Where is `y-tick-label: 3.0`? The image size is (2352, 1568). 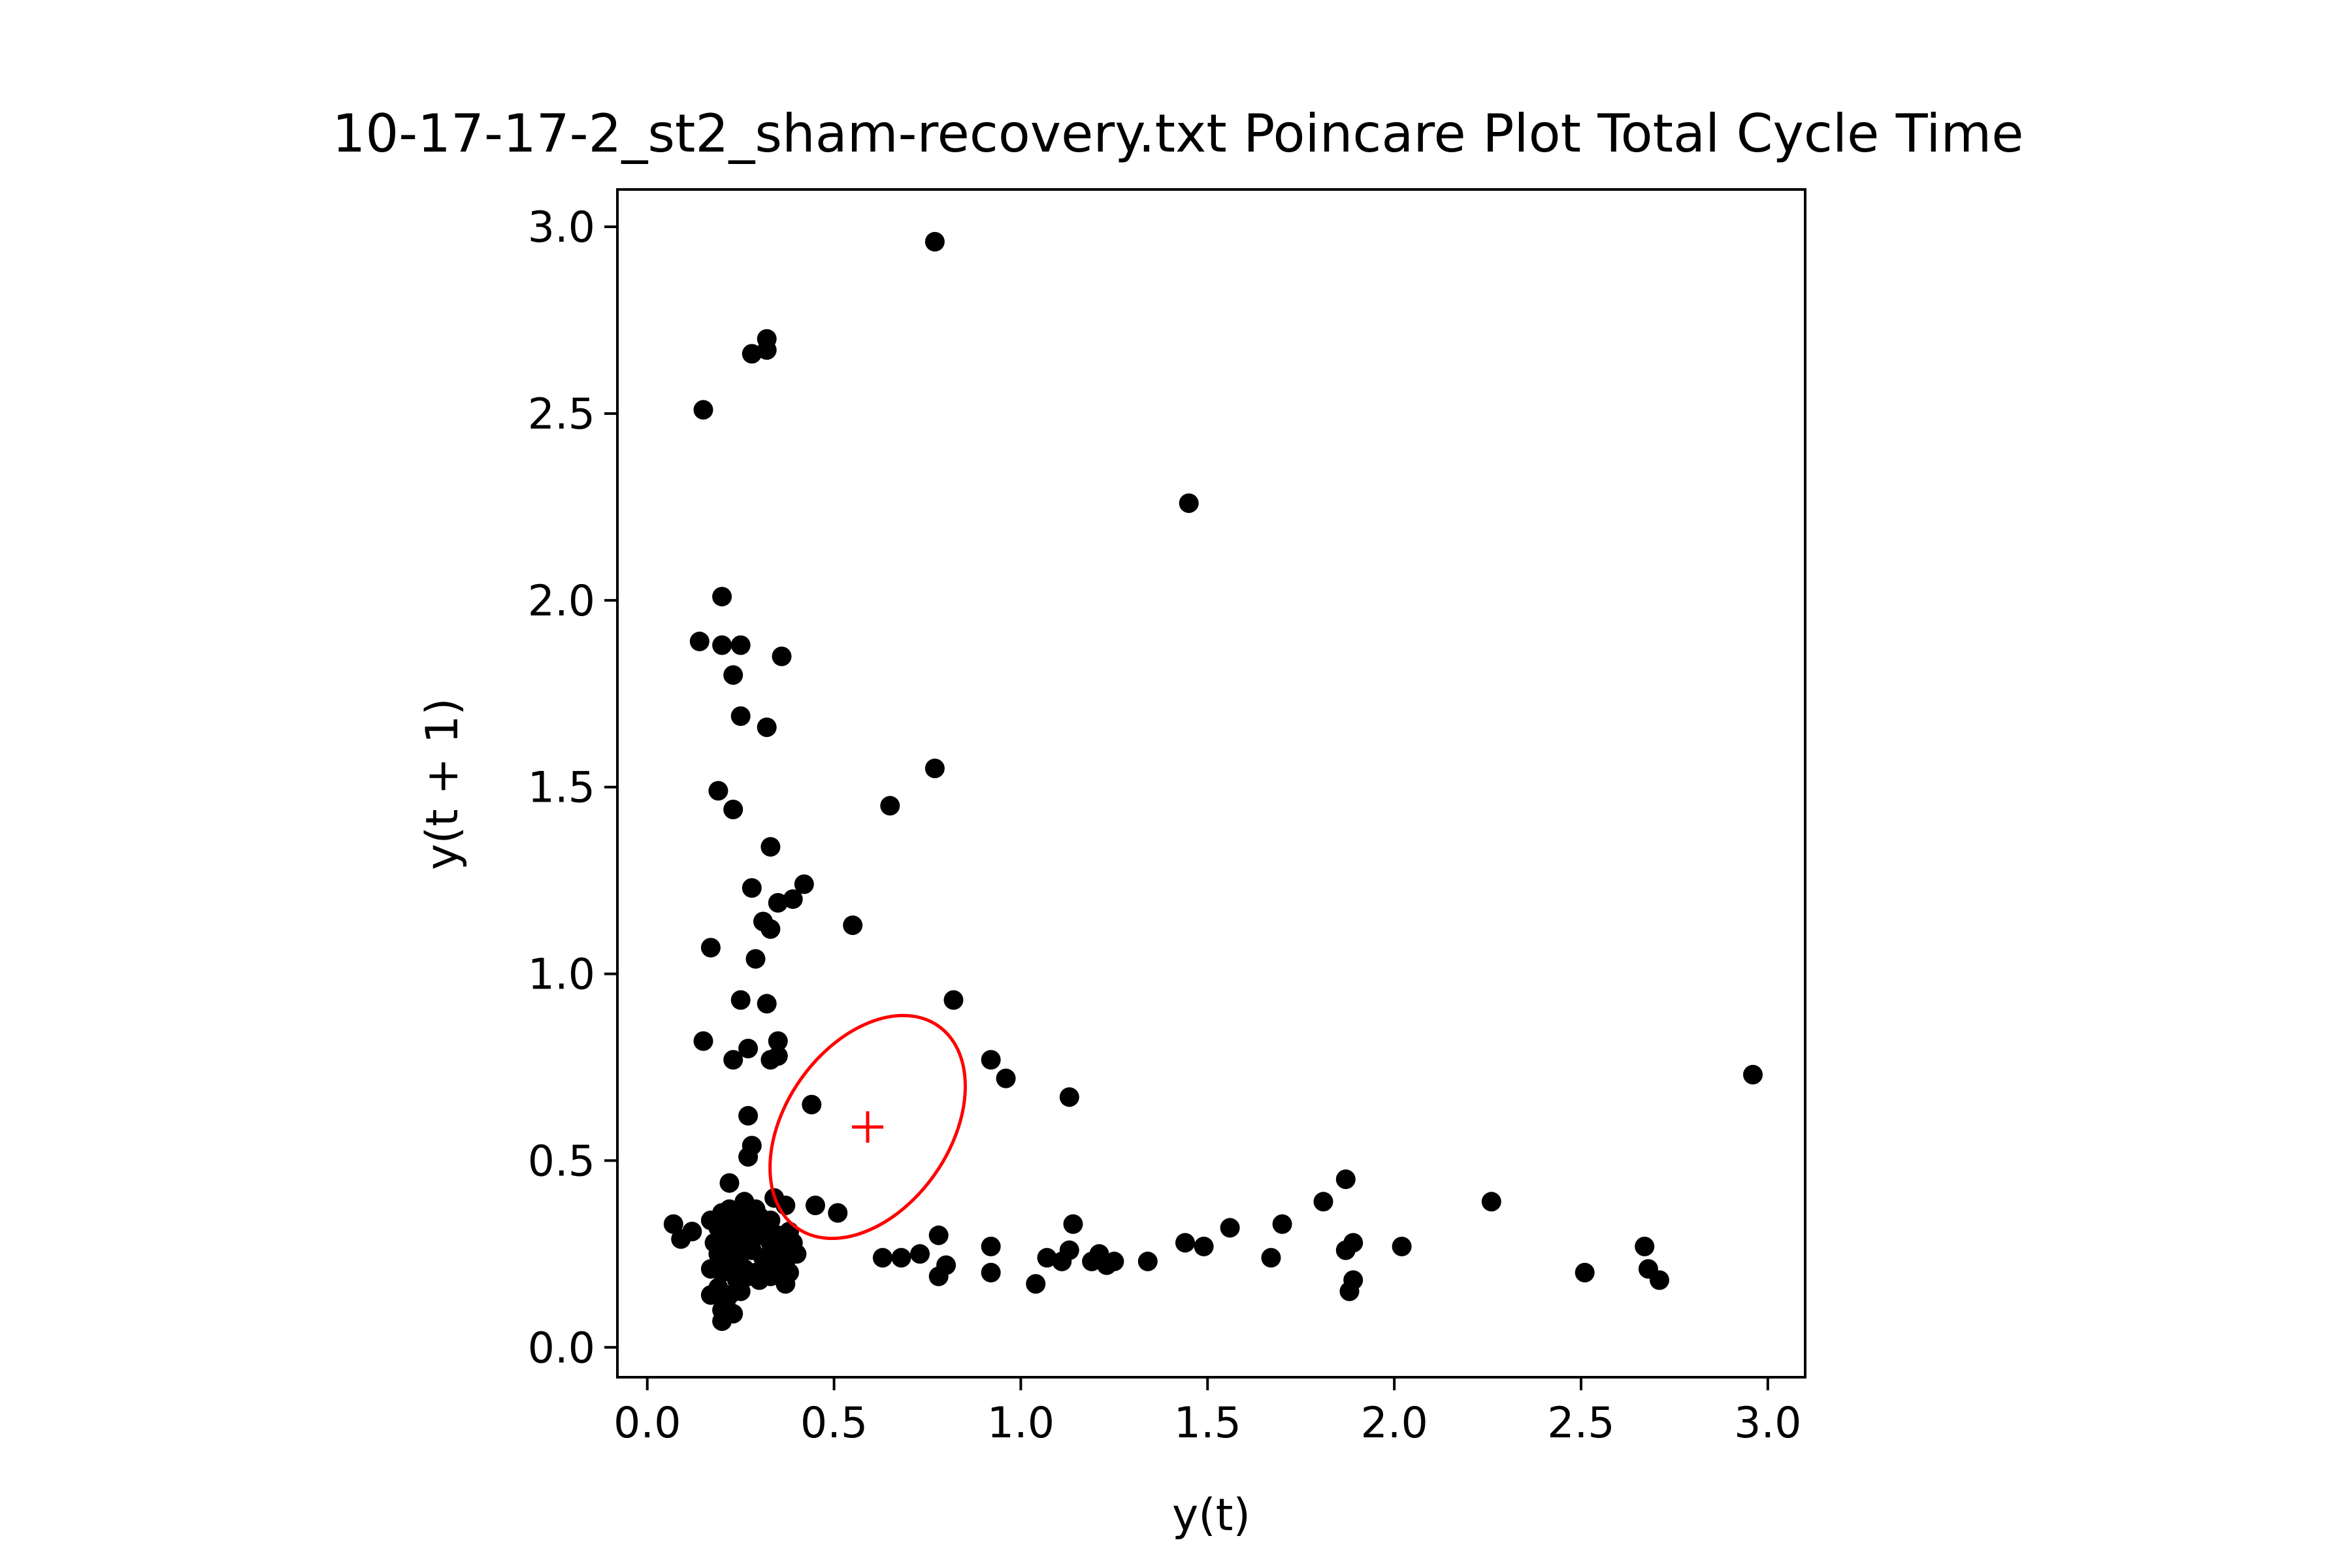 y-tick-label: 3.0 is located at coordinates (561, 227).